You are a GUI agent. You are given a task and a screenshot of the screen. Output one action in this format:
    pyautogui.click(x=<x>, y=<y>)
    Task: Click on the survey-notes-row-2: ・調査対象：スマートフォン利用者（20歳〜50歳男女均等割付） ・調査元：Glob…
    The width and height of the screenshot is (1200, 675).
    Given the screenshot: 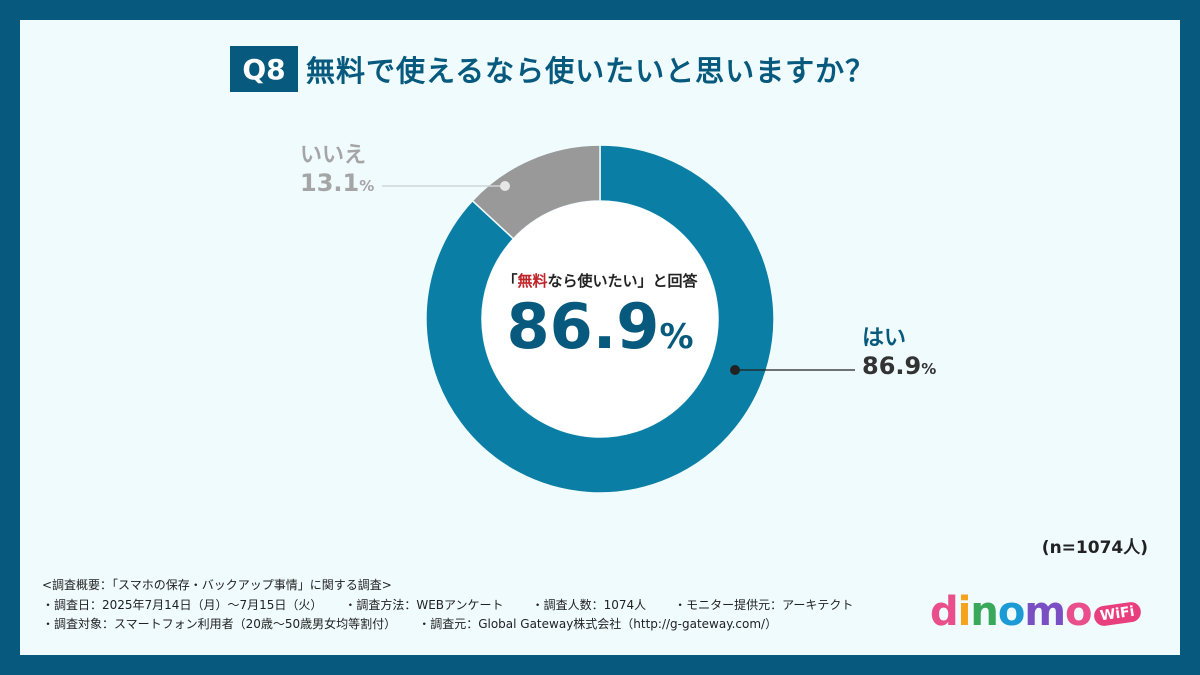 What is the action you would take?
    pyautogui.click(x=461, y=625)
    